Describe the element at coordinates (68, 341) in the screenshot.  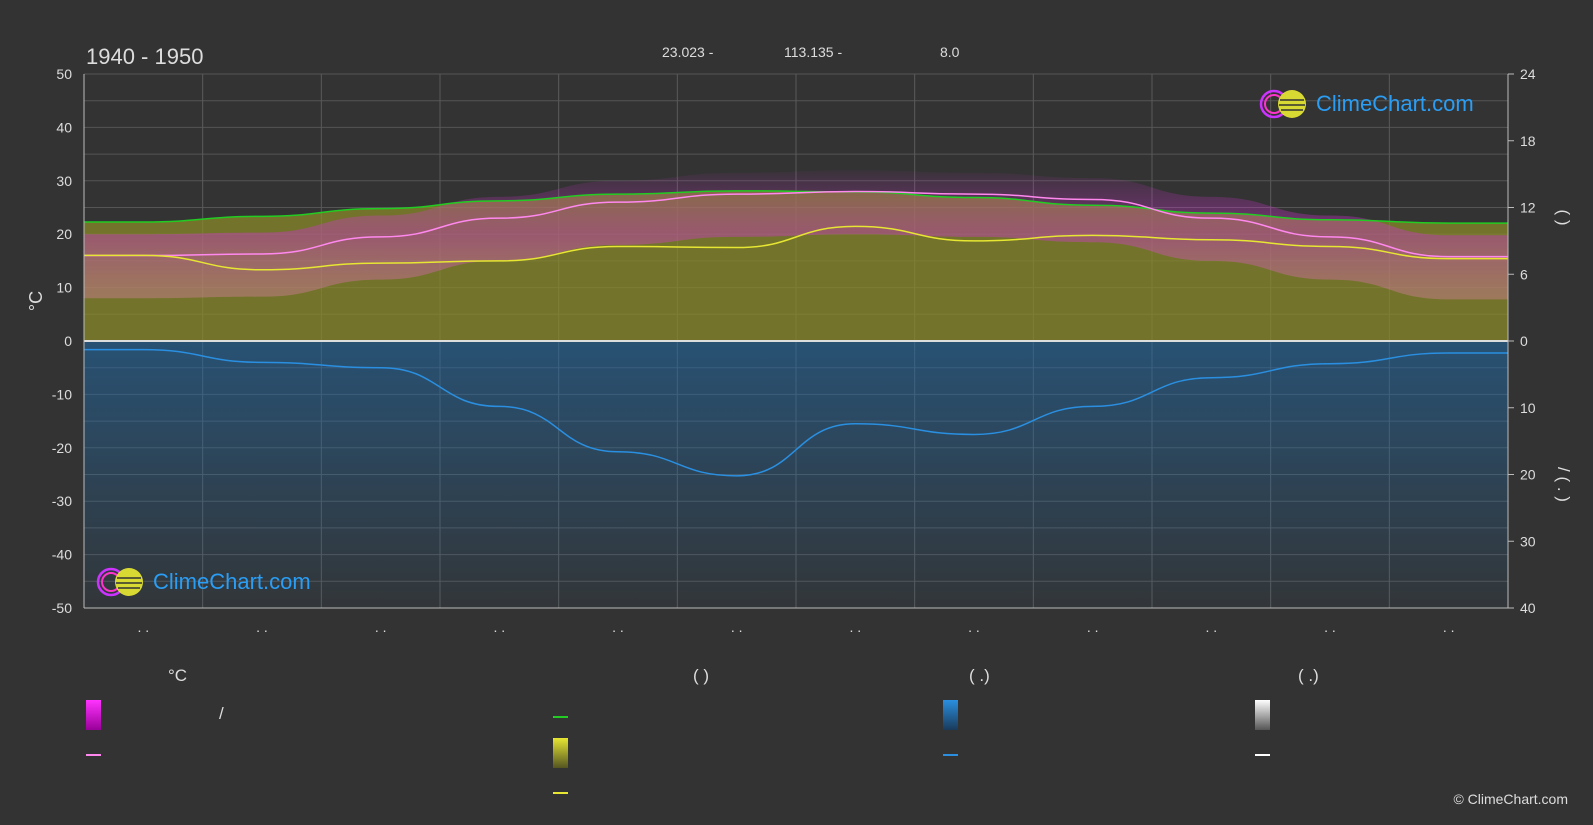
I see `left-tick-label: 0` at that location.